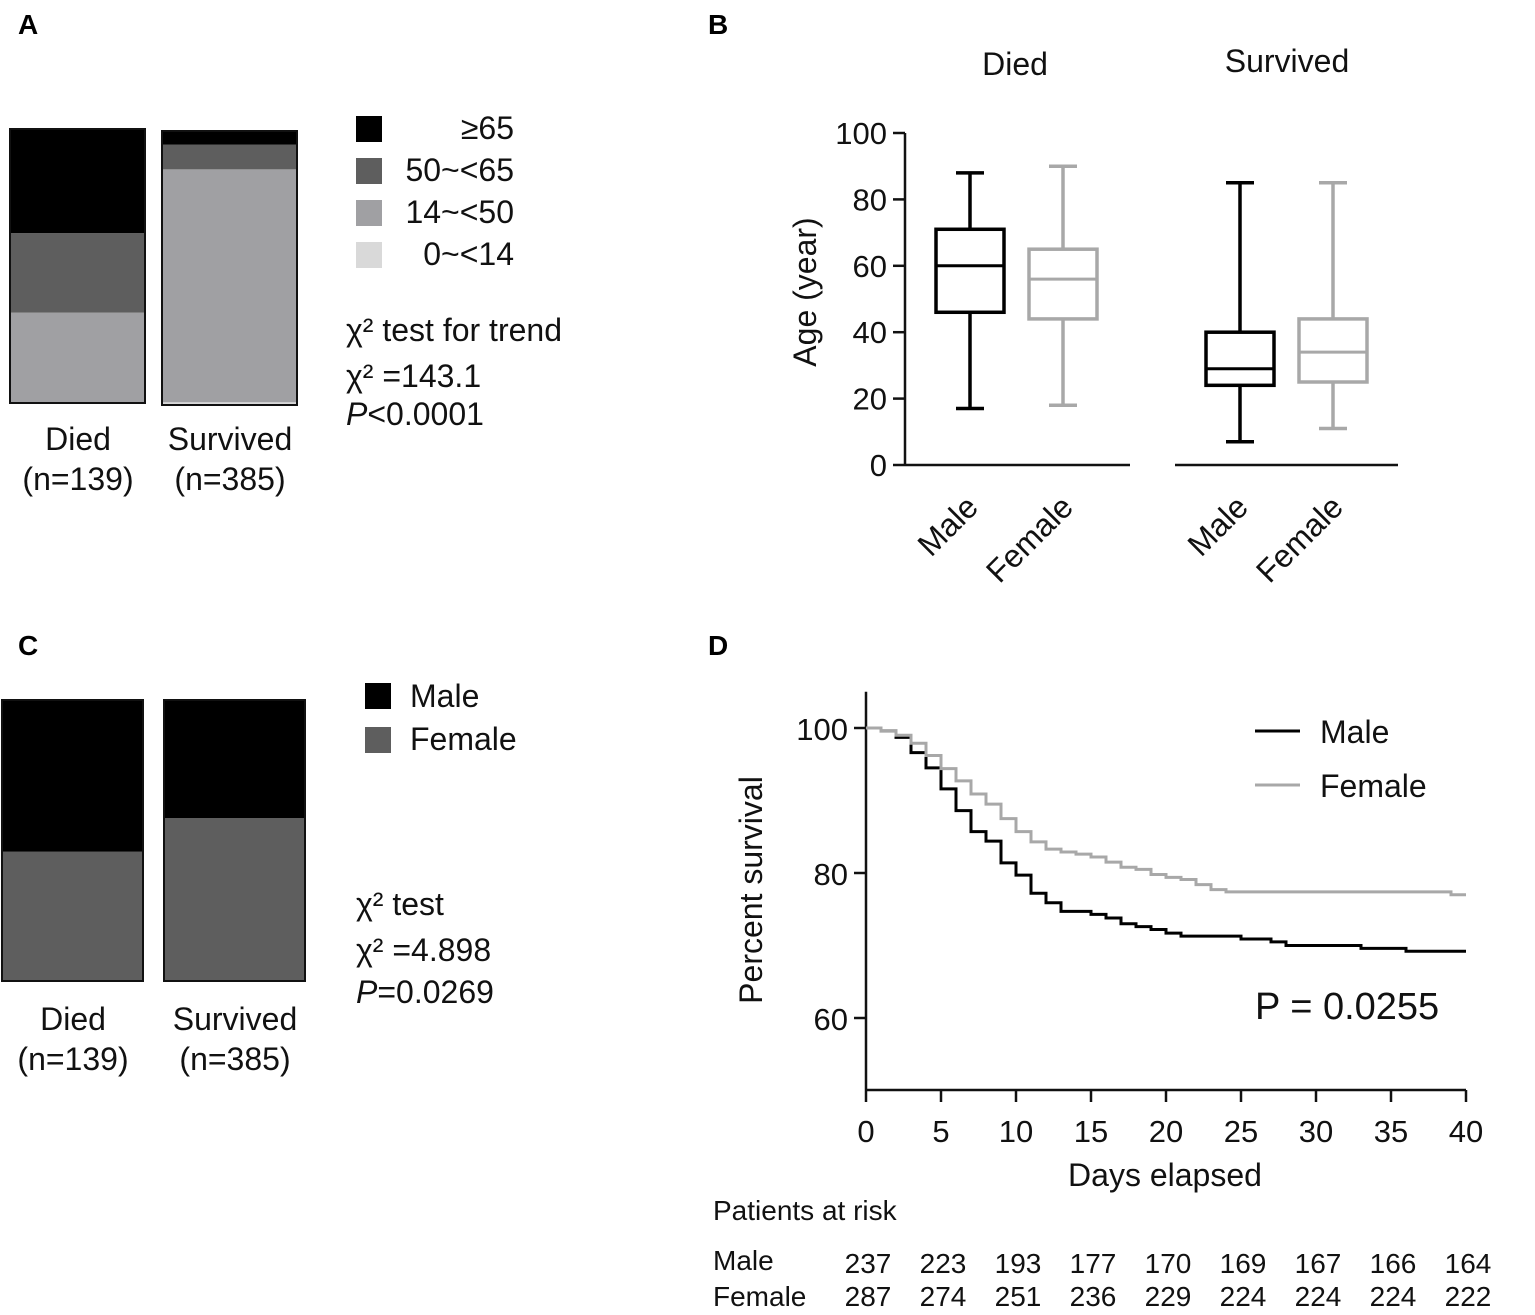 The image size is (1535, 1315). What do you see at coordinates (743, 1260) in the screenshot?
I see `d-risk-row-label-male: Male` at bounding box center [743, 1260].